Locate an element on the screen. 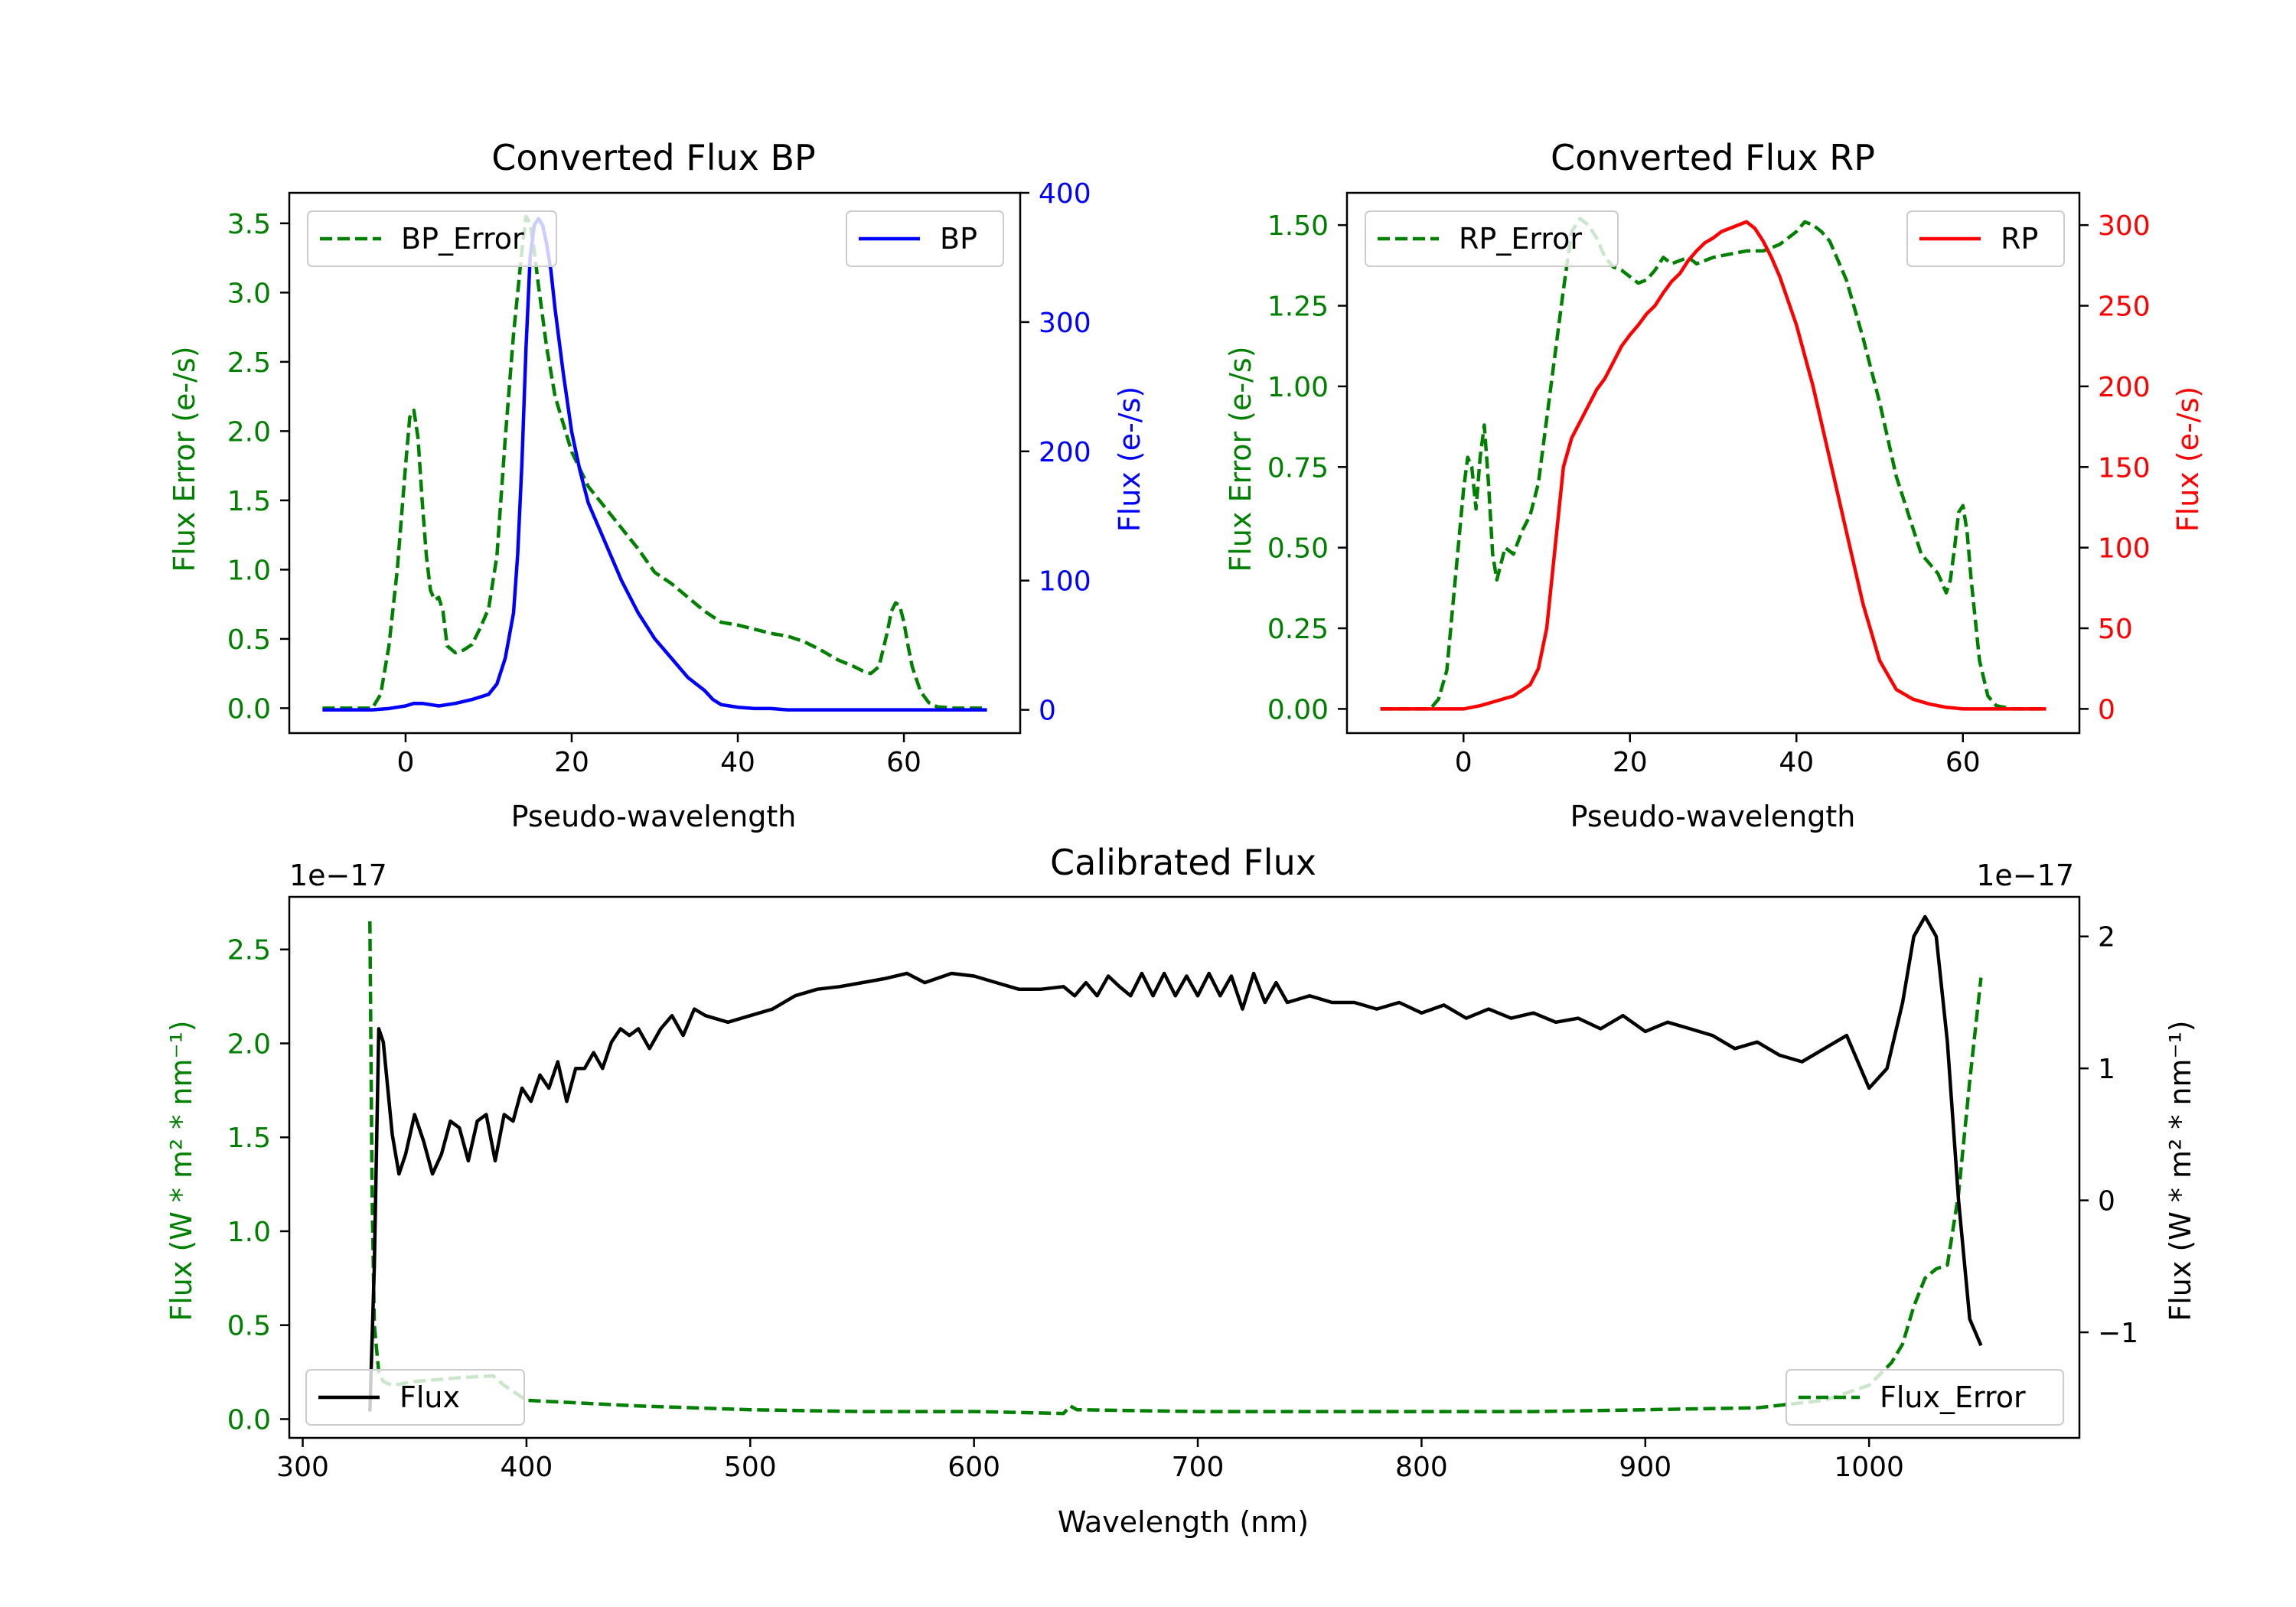  calibrated-chart-title: Calibrated Flux is located at coordinates (1183, 862).